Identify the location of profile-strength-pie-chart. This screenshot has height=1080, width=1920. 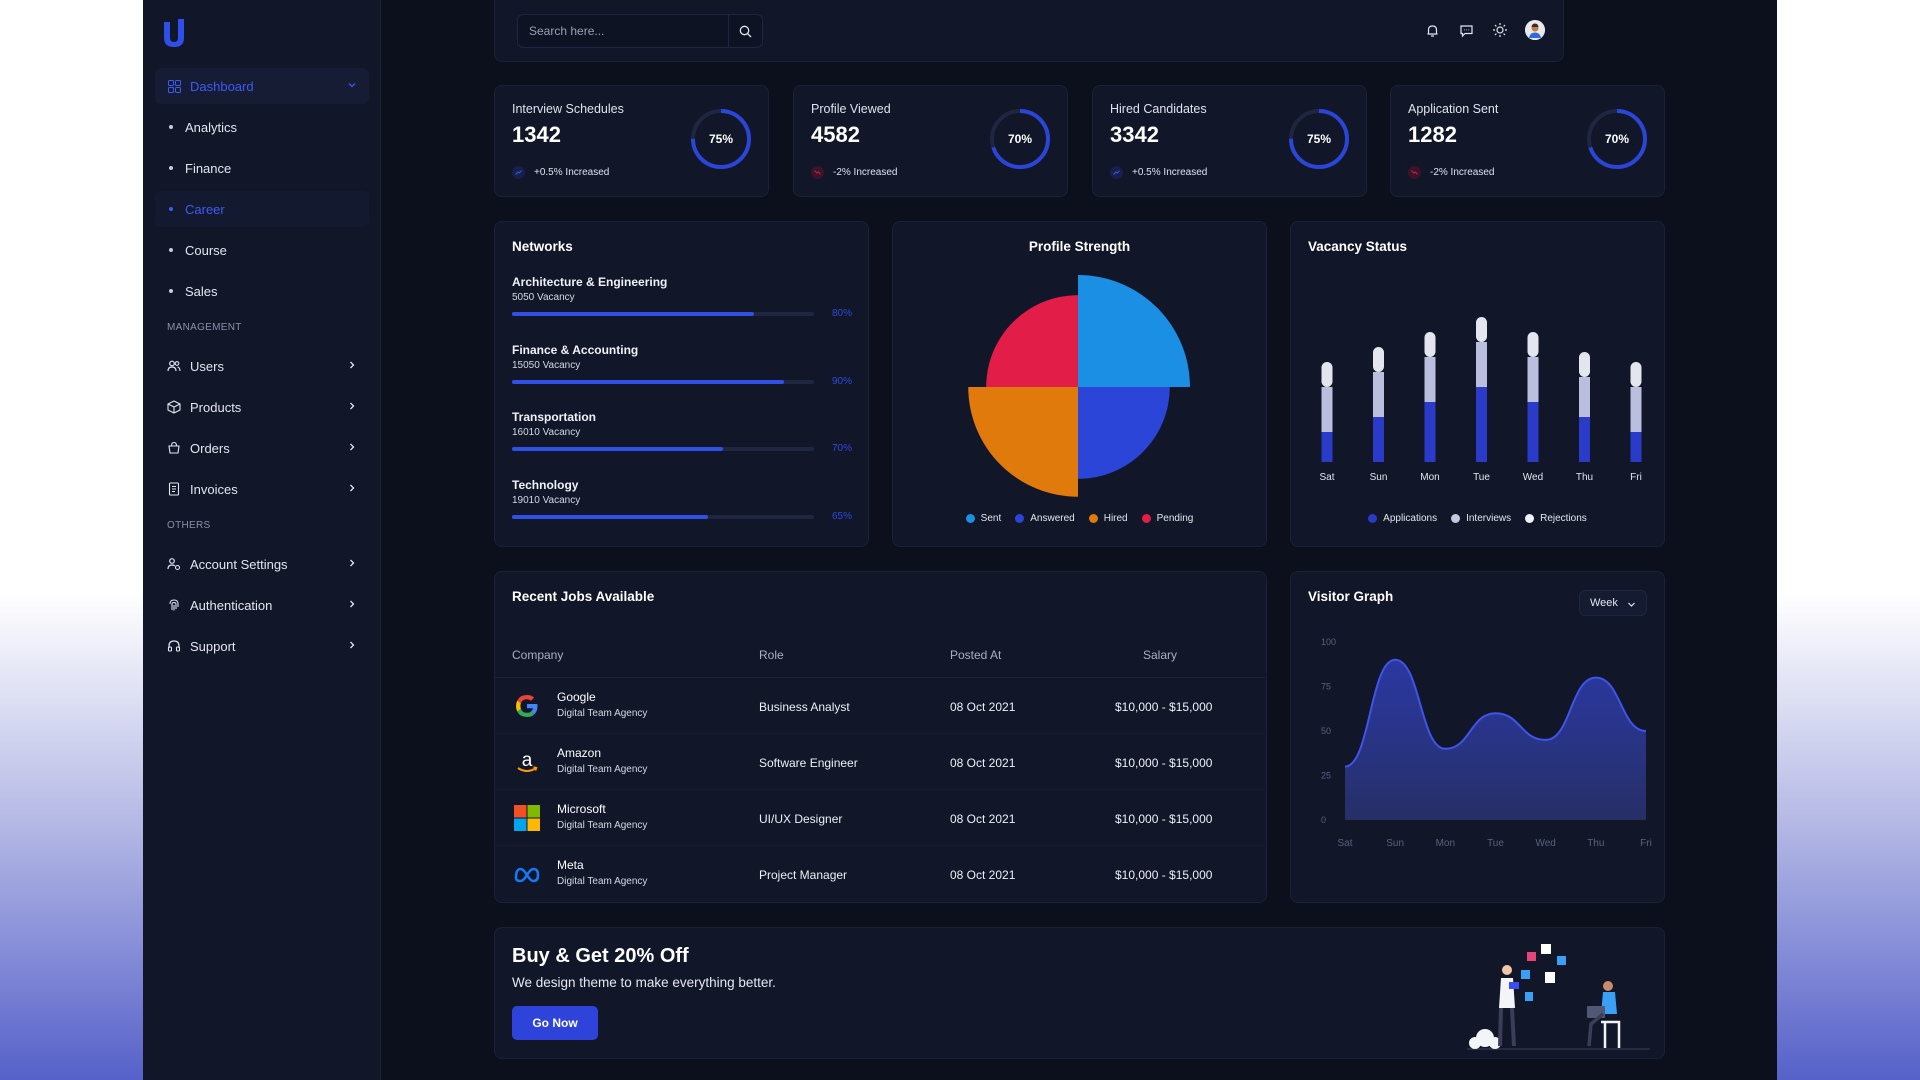
(1079, 386).